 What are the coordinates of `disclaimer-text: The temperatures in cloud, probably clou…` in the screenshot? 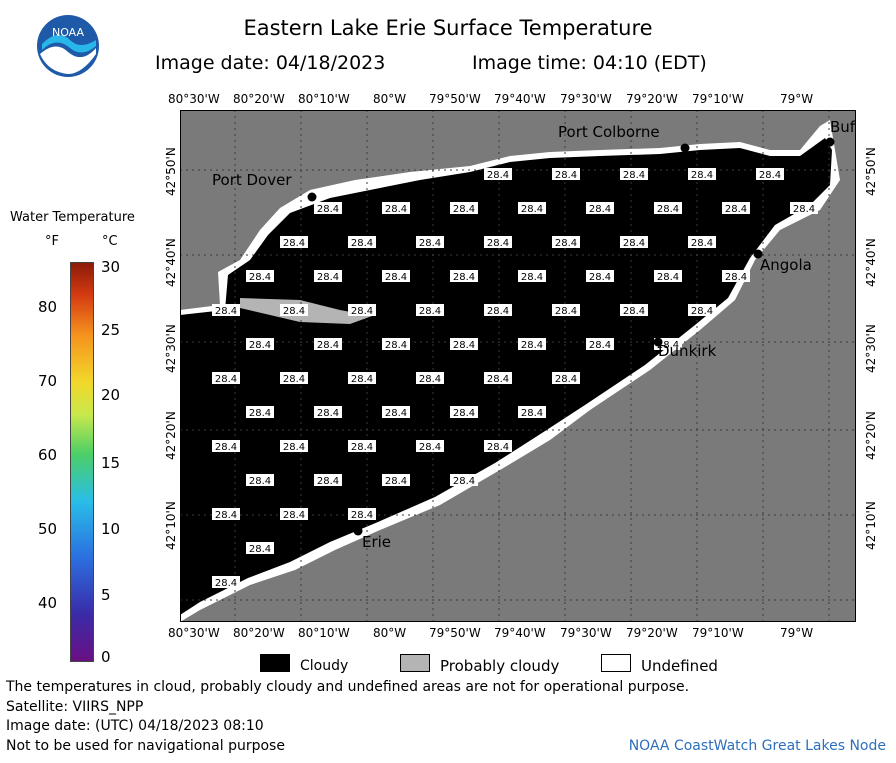 It's located at (348, 687).